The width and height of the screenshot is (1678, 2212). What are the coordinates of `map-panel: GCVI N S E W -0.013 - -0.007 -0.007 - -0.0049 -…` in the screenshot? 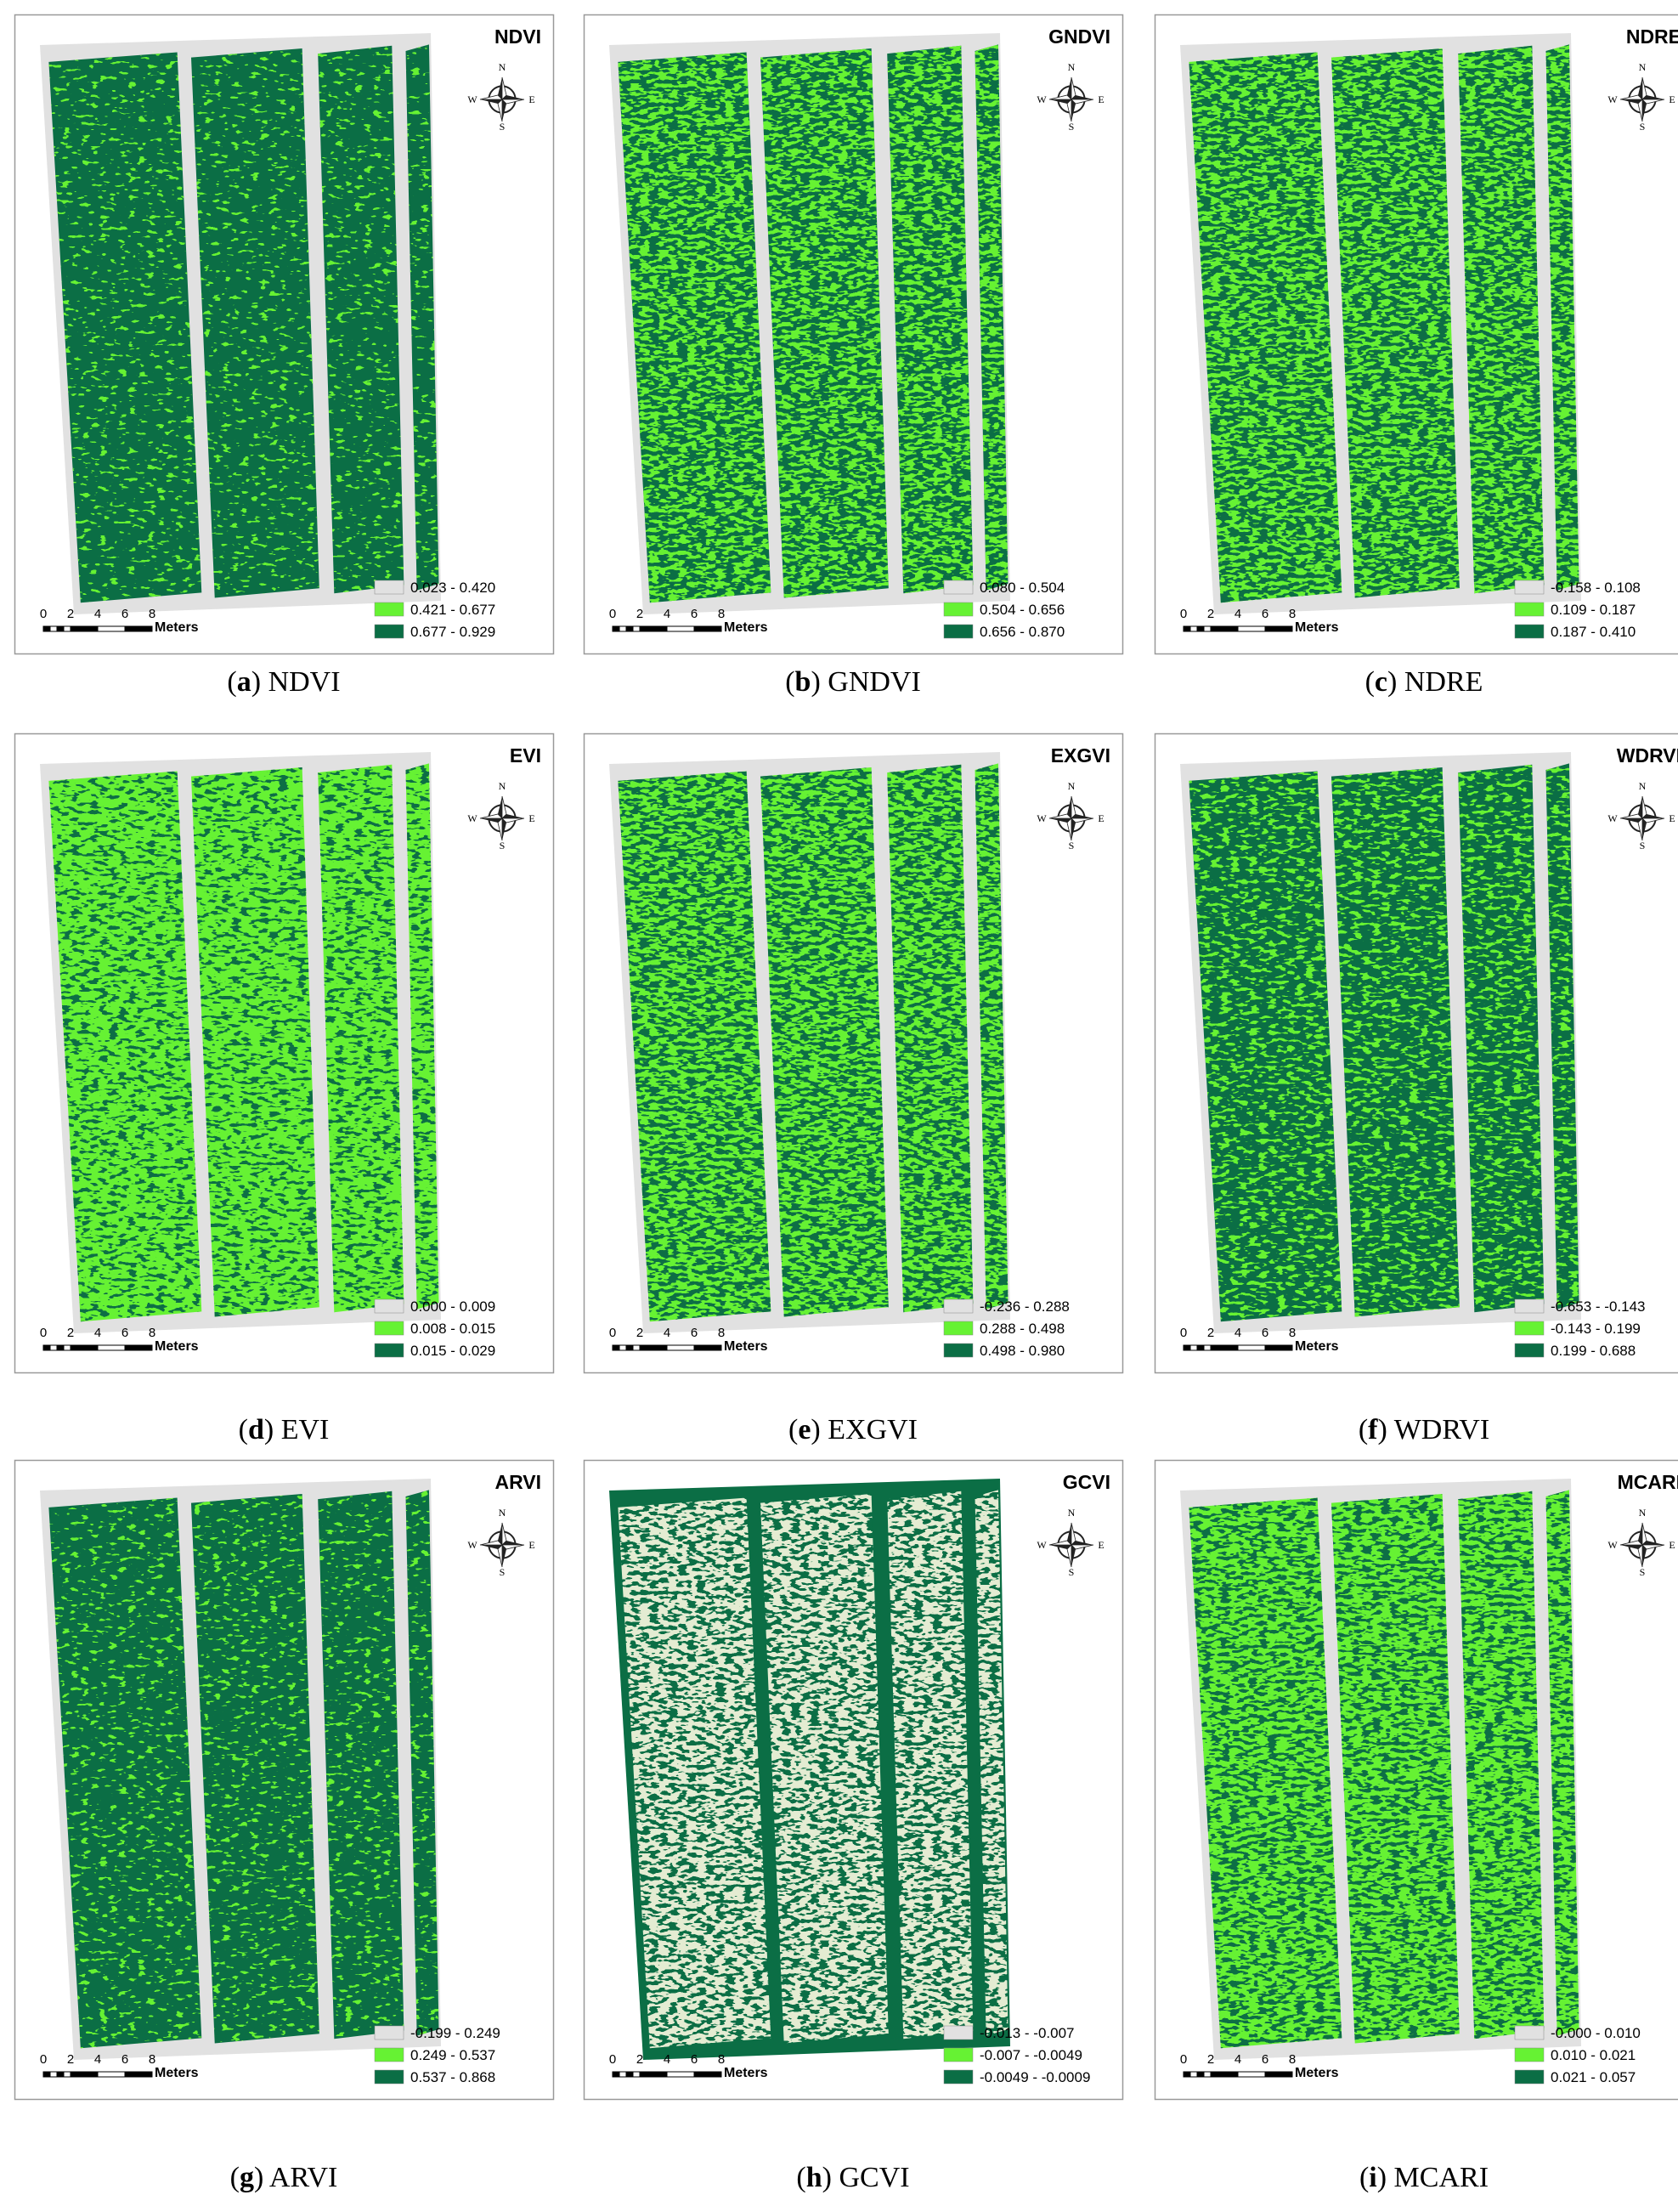 It's located at (853, 1780).